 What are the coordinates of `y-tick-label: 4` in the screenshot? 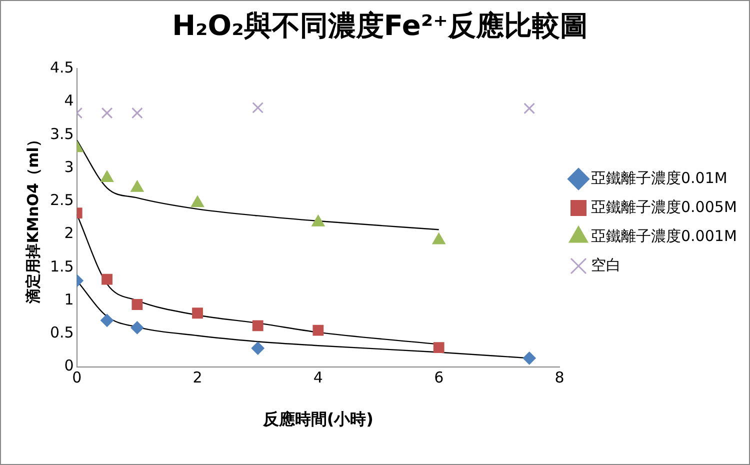 It's located at (69, 101).